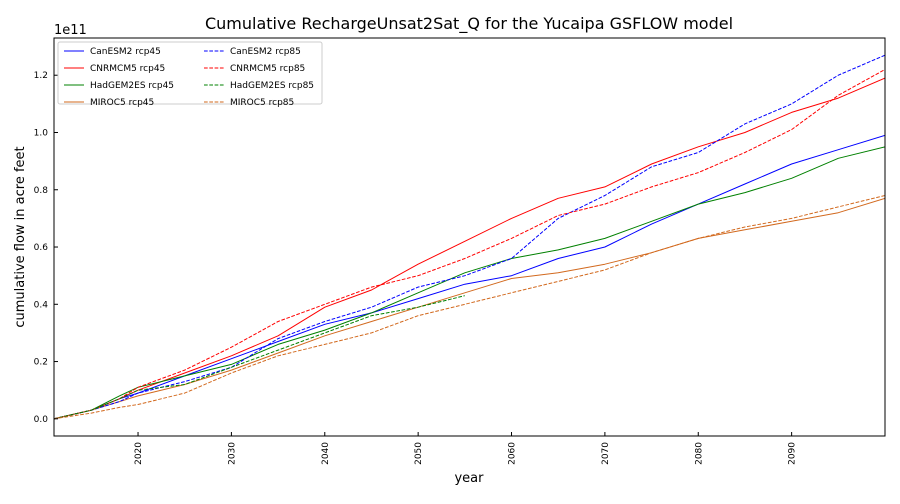 The image size is (900, 504). I want to click on x-tick-label: 2090, so click(793, 453).